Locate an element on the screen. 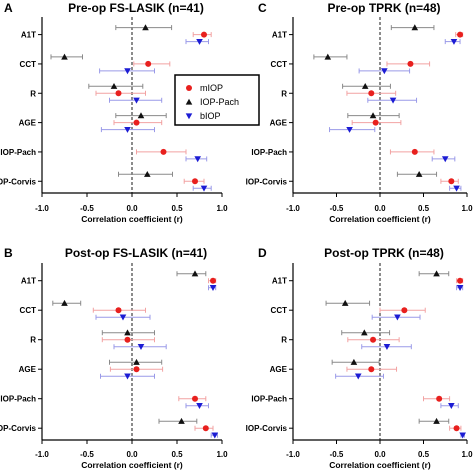 The image size is (474, 474). legend-label: bIOP is located at coordinates (210, 116).